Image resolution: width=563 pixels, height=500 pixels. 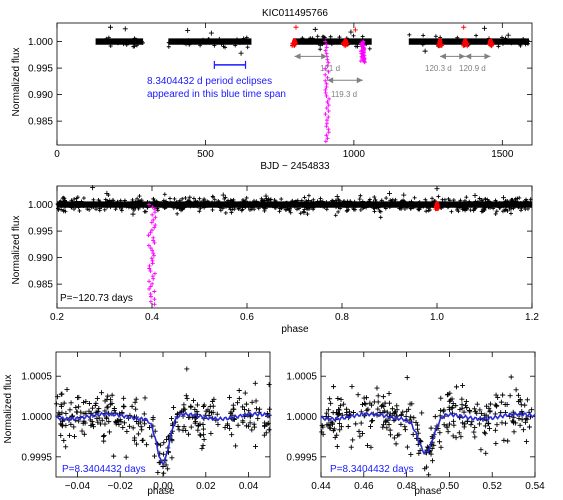 I want to click on interval-arrow-head-left, so click(x=297, y=56).